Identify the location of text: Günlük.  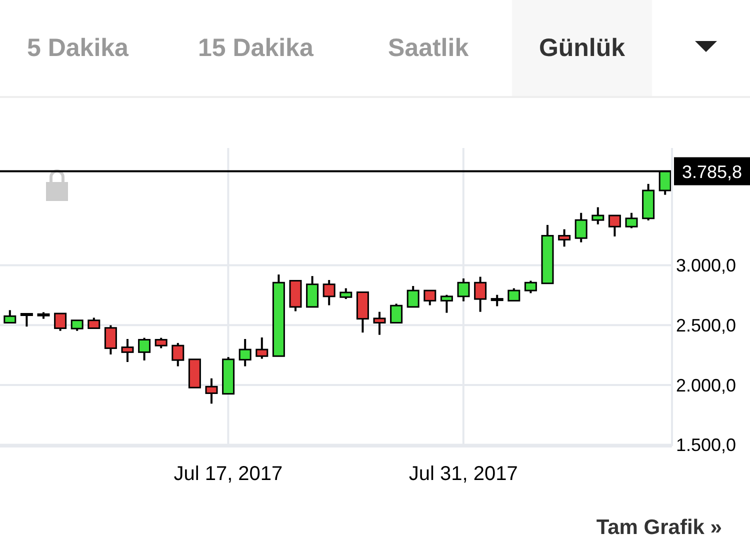
(582, 48).